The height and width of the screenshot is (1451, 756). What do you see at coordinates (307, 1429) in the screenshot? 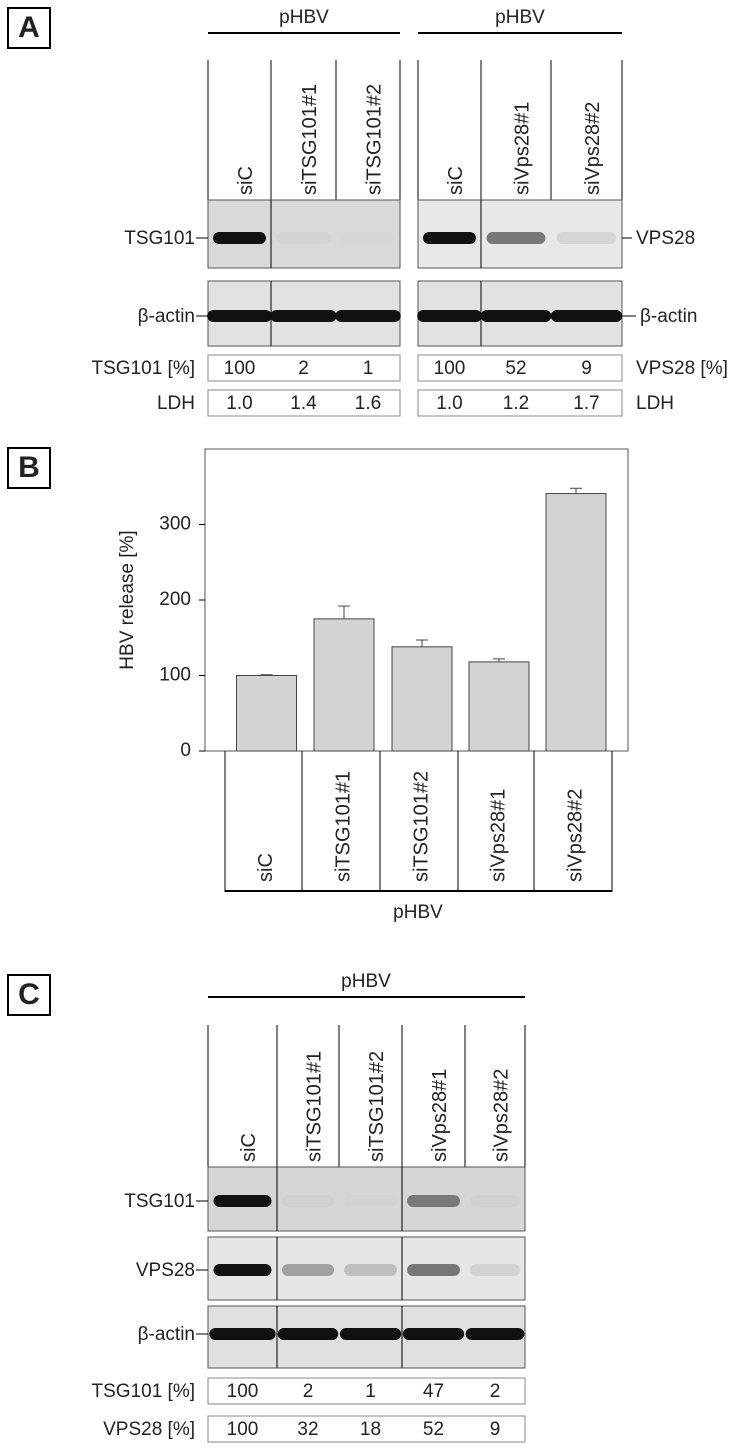
I see `table-value: 32` at bounding box center [307, 1429].